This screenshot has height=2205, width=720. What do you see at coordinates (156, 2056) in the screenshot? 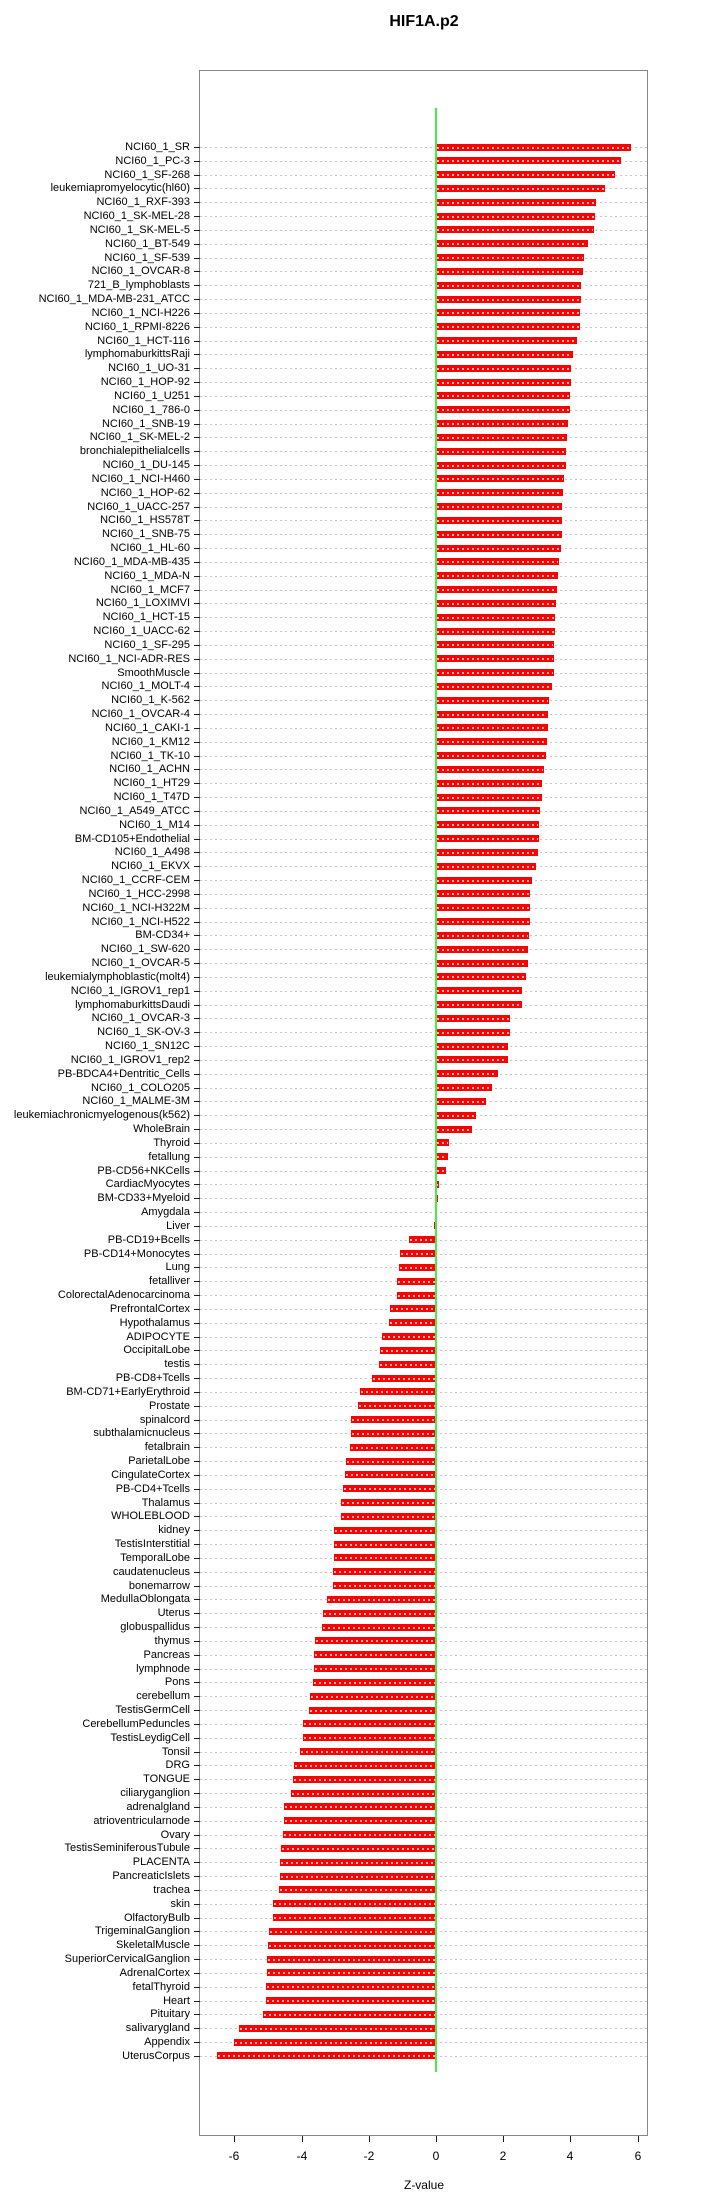
I see `y-axis-label: UterusCorpus` at bounding box center [156, 2056].